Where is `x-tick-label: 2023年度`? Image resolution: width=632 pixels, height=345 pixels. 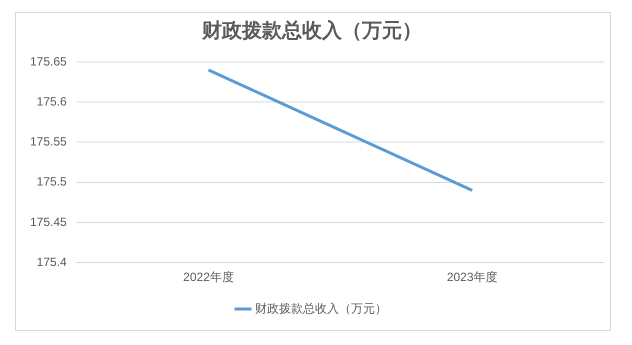
x-tick-label: 2023年度 is located at coordinates (472, 277).